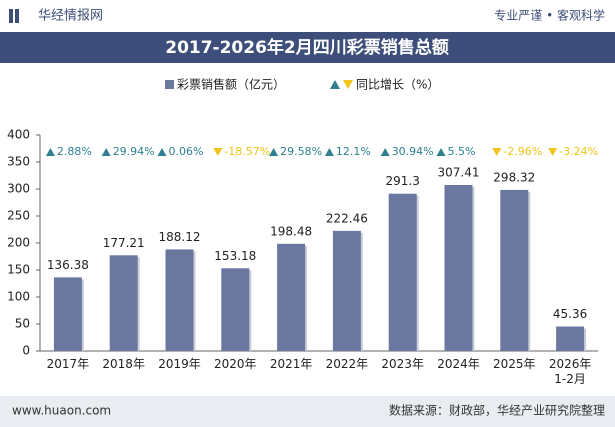 Image resolution: width=615 pixels, height=427 pixels. What do you see at coordinates (231, 84) in the screenshot?
I see `legend-label: 彩票销售额（亿元）` at bounding box center [231, 84].